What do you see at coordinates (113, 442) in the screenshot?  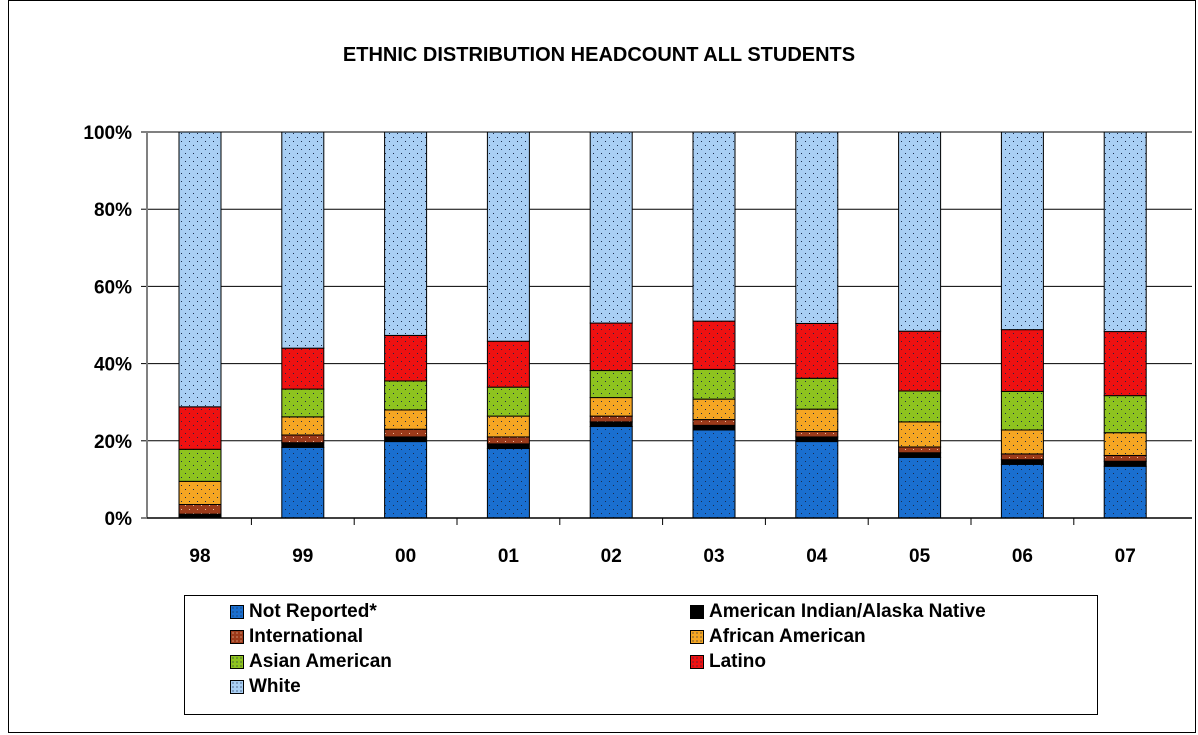 I see `y-tick-label: 20%` at bounding box center [113, 442].